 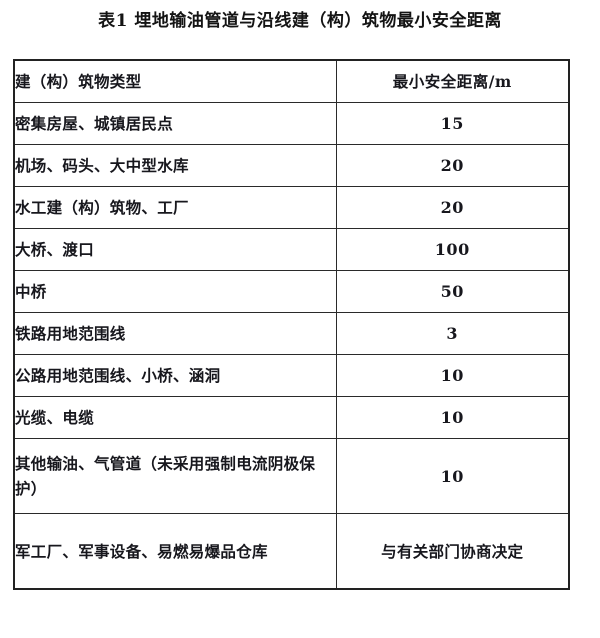 What do you see at coordinates (175, 417) in the screenshot?
I see `cell-structure-type: 光缆、电缆` at bounding box center [175, 417].